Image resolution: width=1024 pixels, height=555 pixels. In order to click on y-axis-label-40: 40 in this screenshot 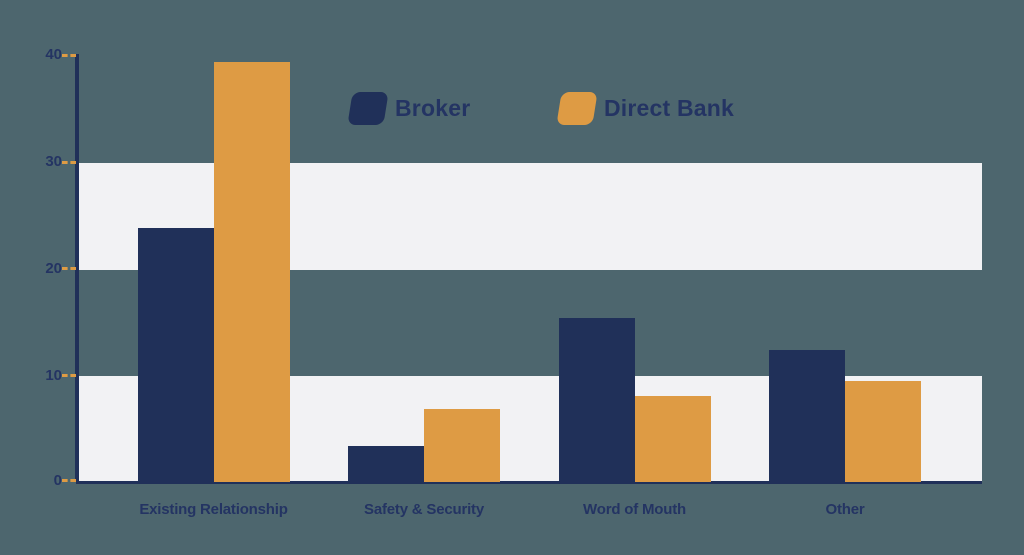, I will do `click(53, 54)`.